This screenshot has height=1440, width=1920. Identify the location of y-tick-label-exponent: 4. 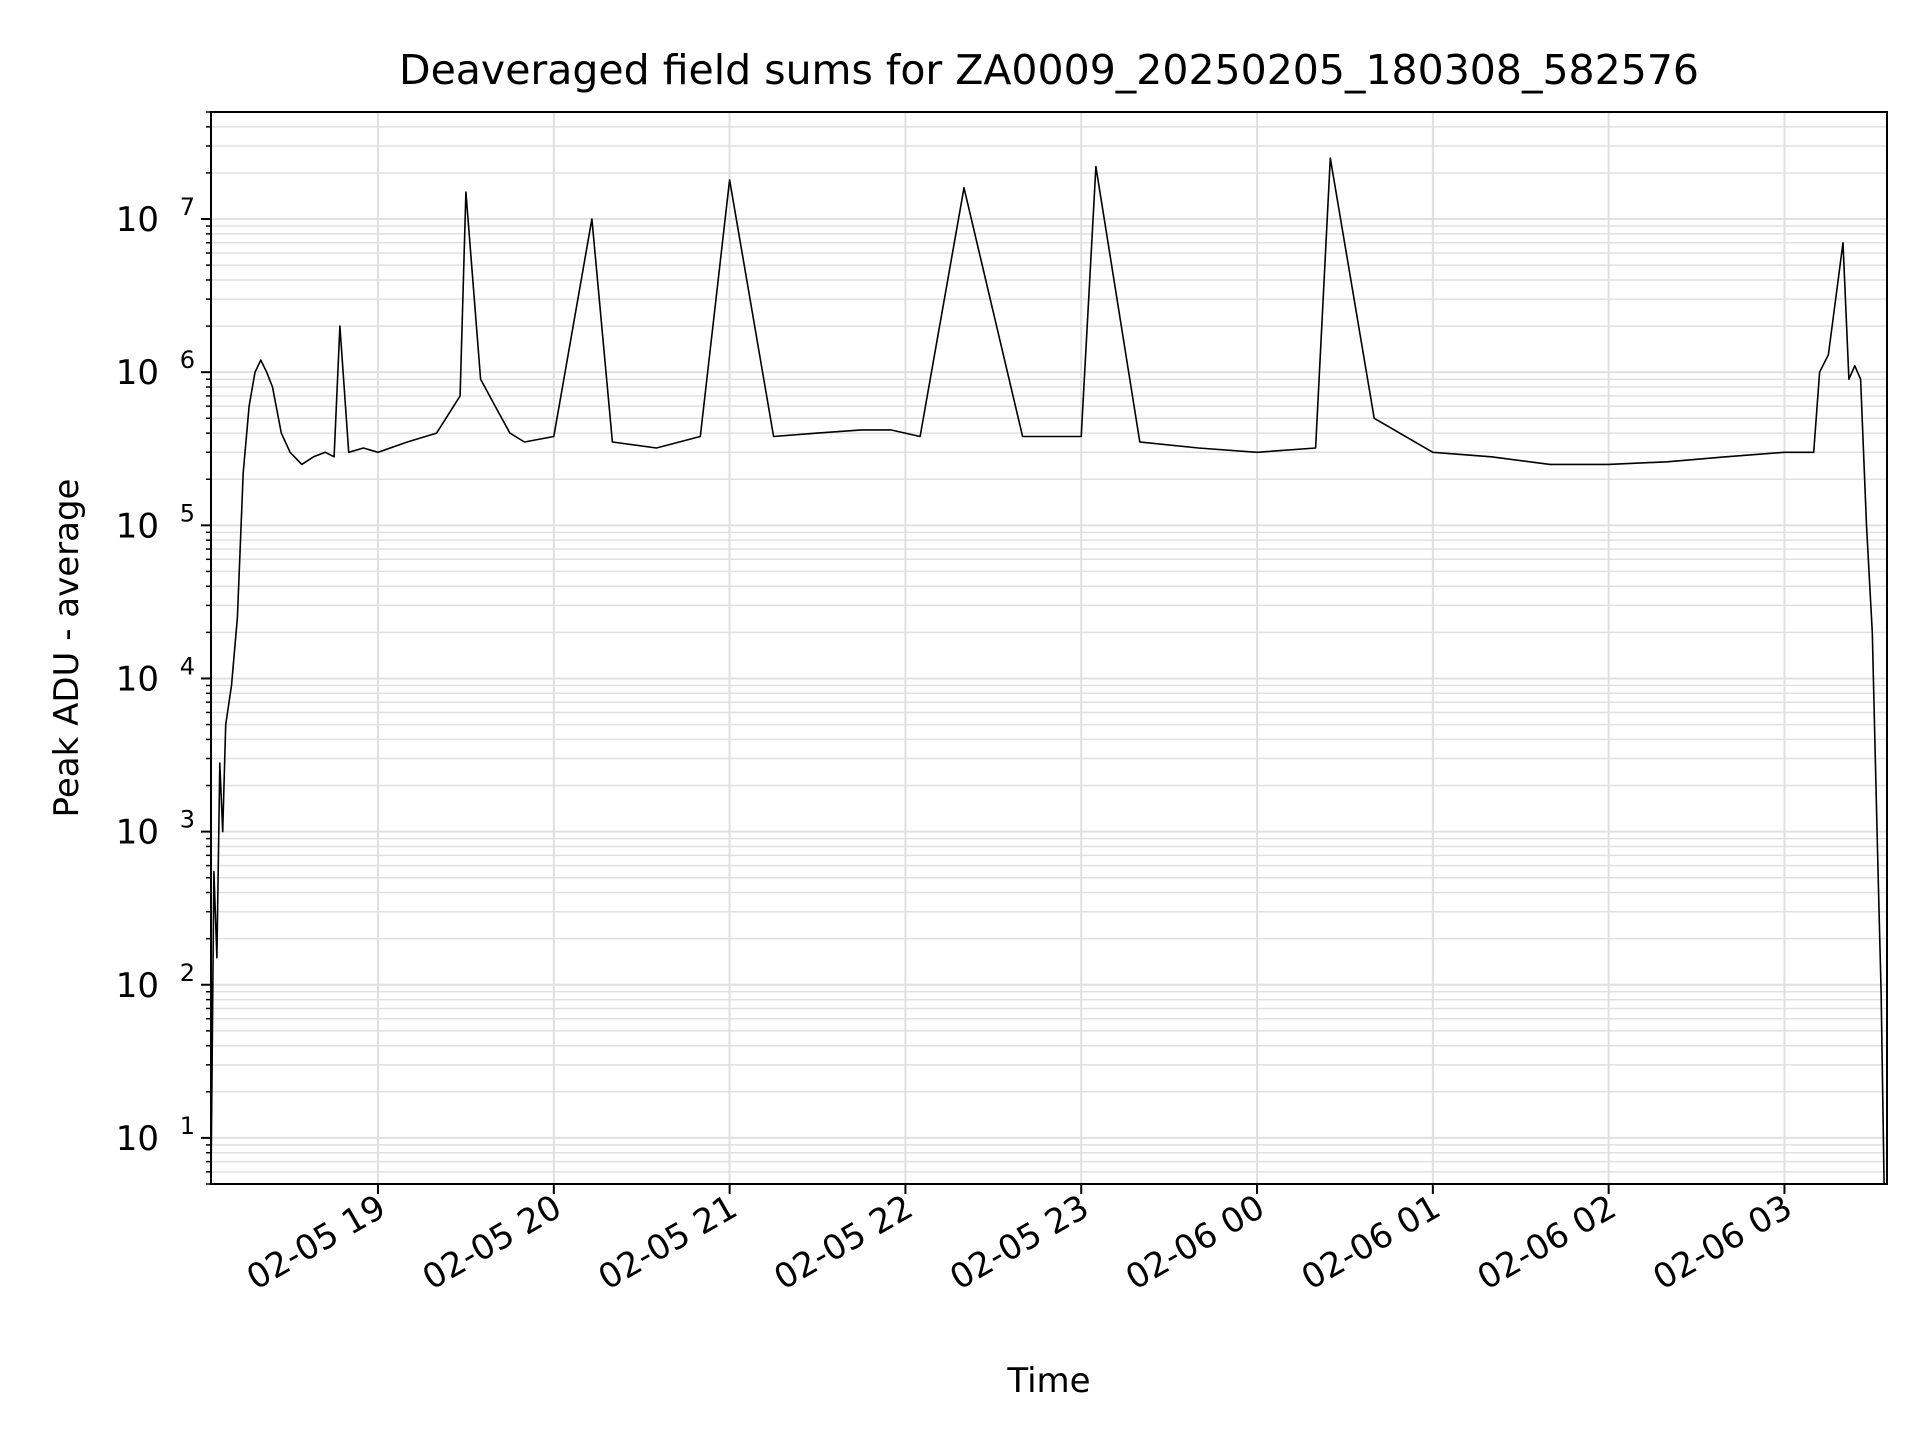
(187, 666).